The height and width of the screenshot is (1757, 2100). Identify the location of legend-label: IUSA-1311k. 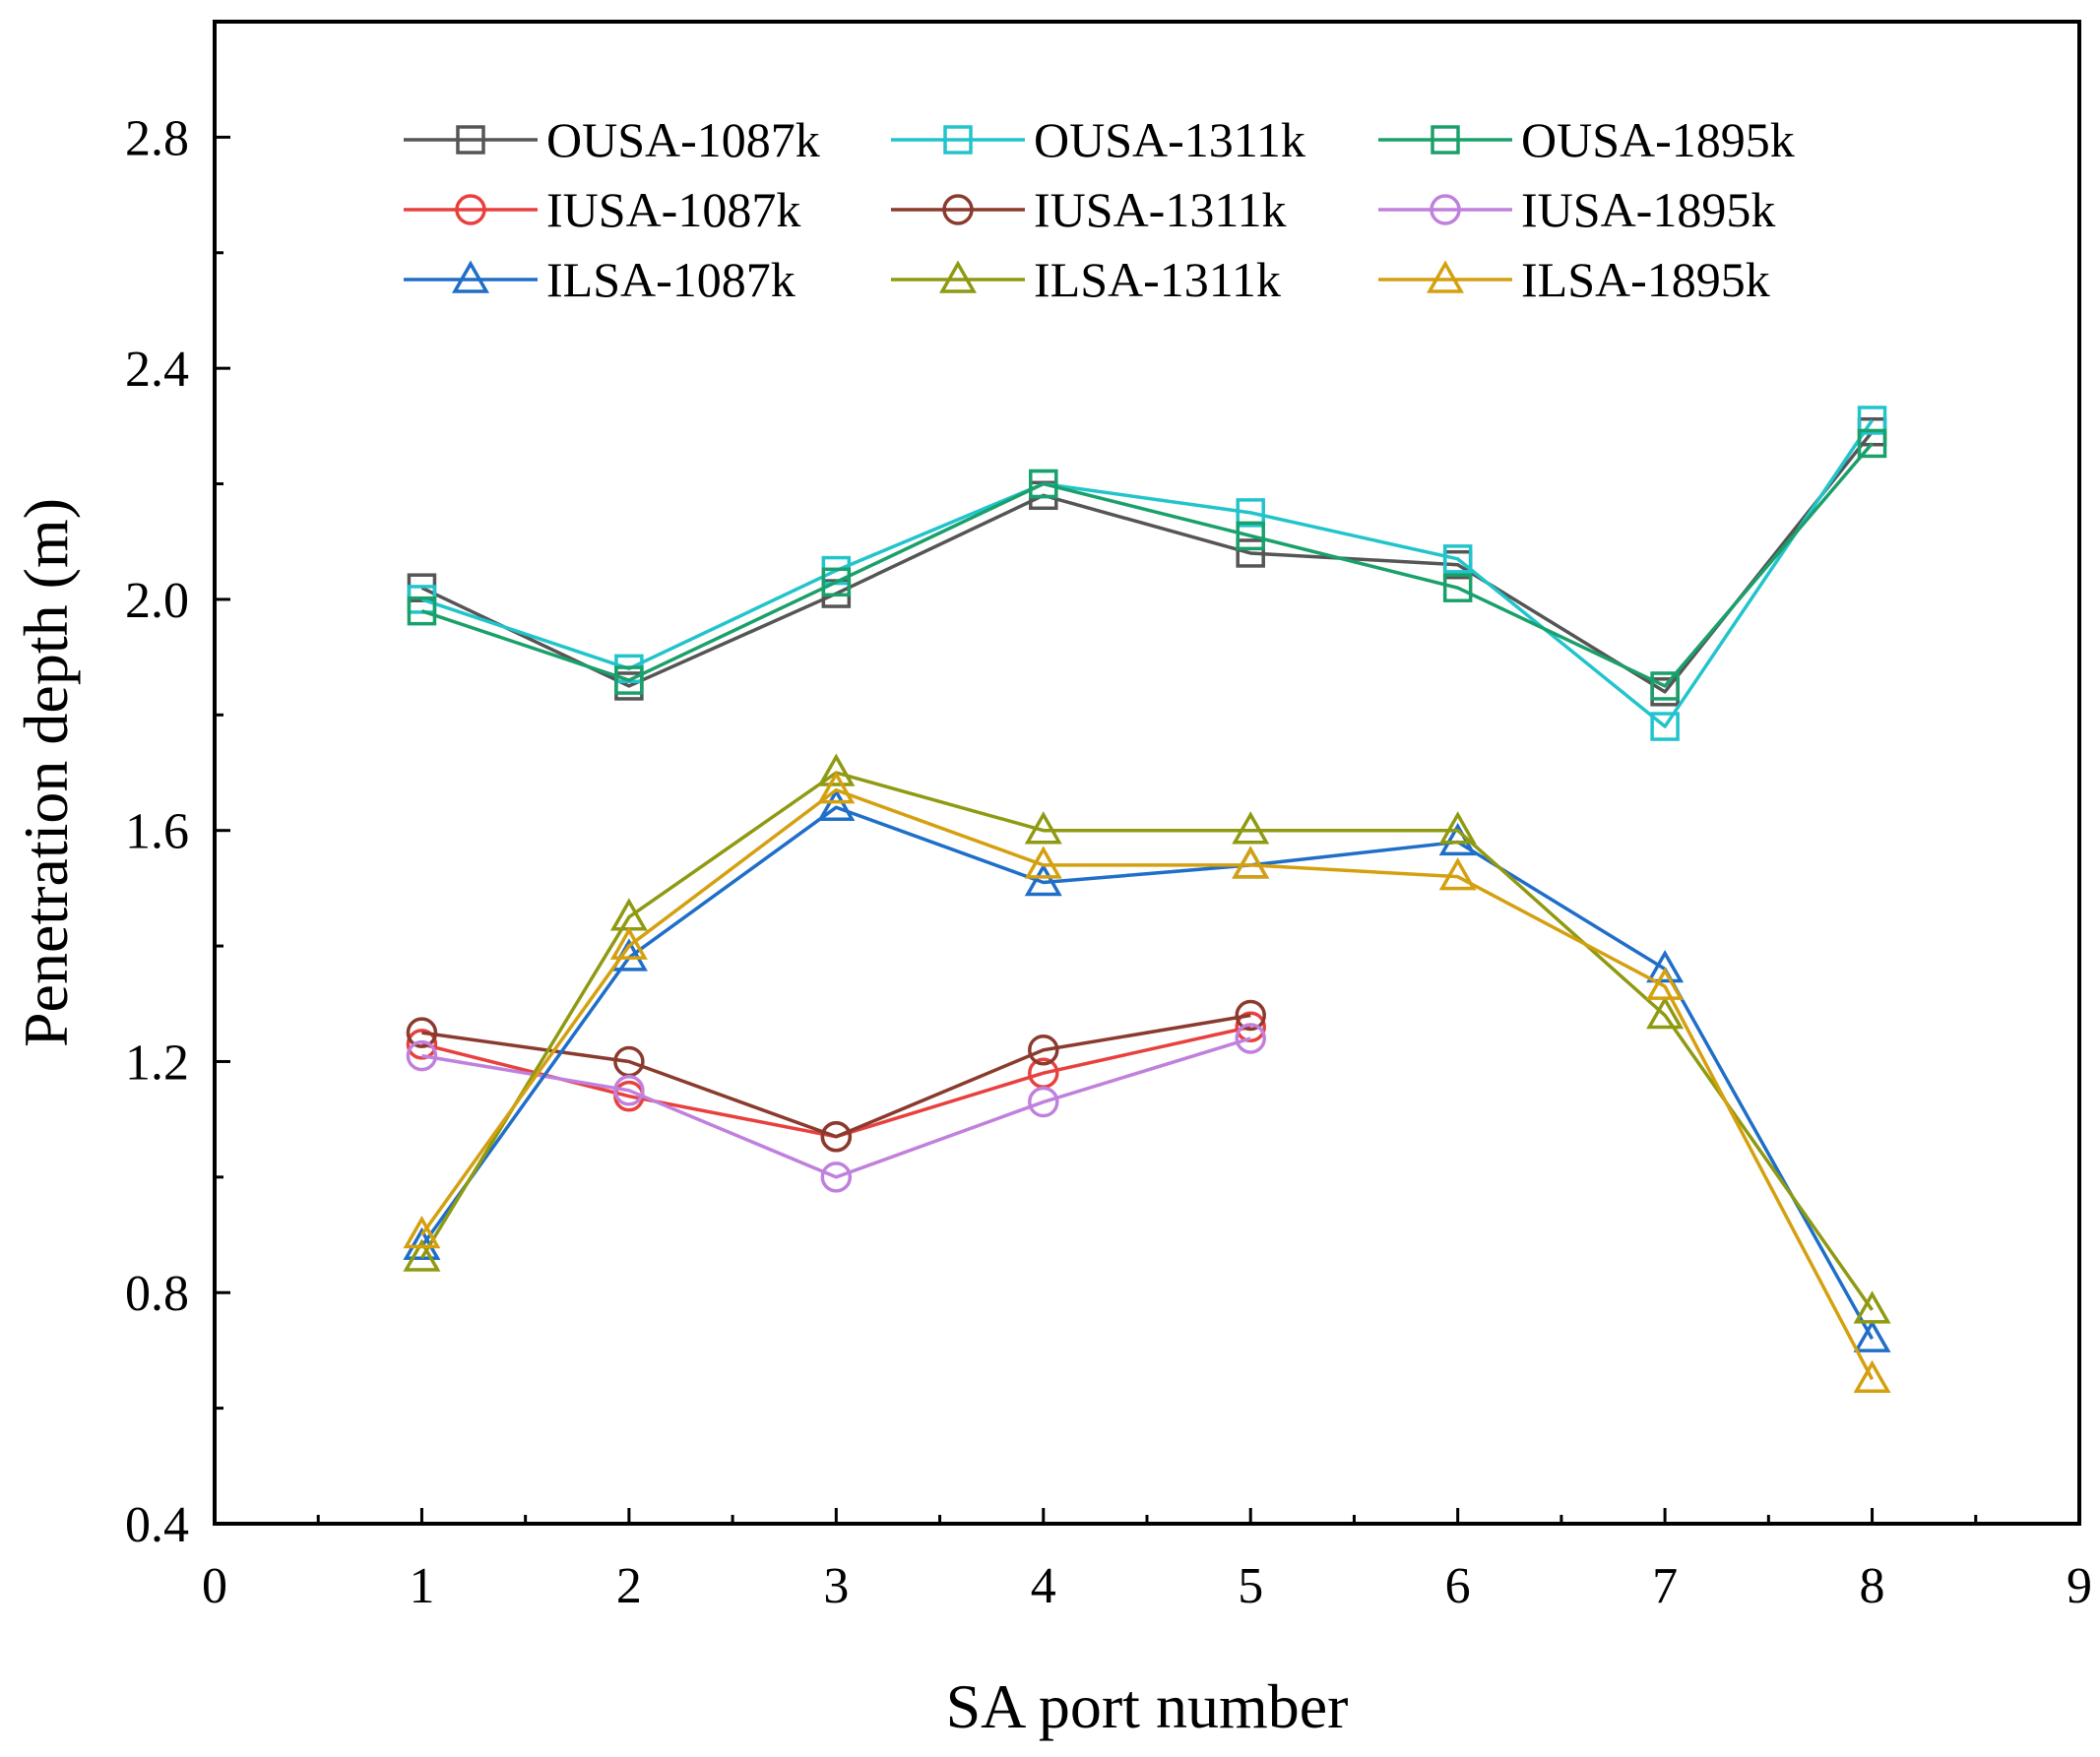
(1160, 209).